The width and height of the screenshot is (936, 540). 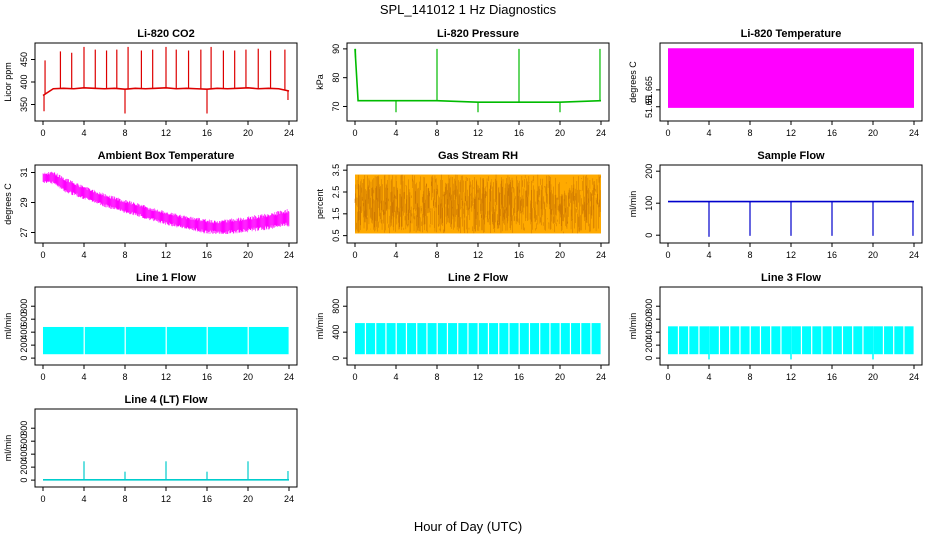 I want to click on line3-x-tick-label: 12, so click(x=791, y=377).